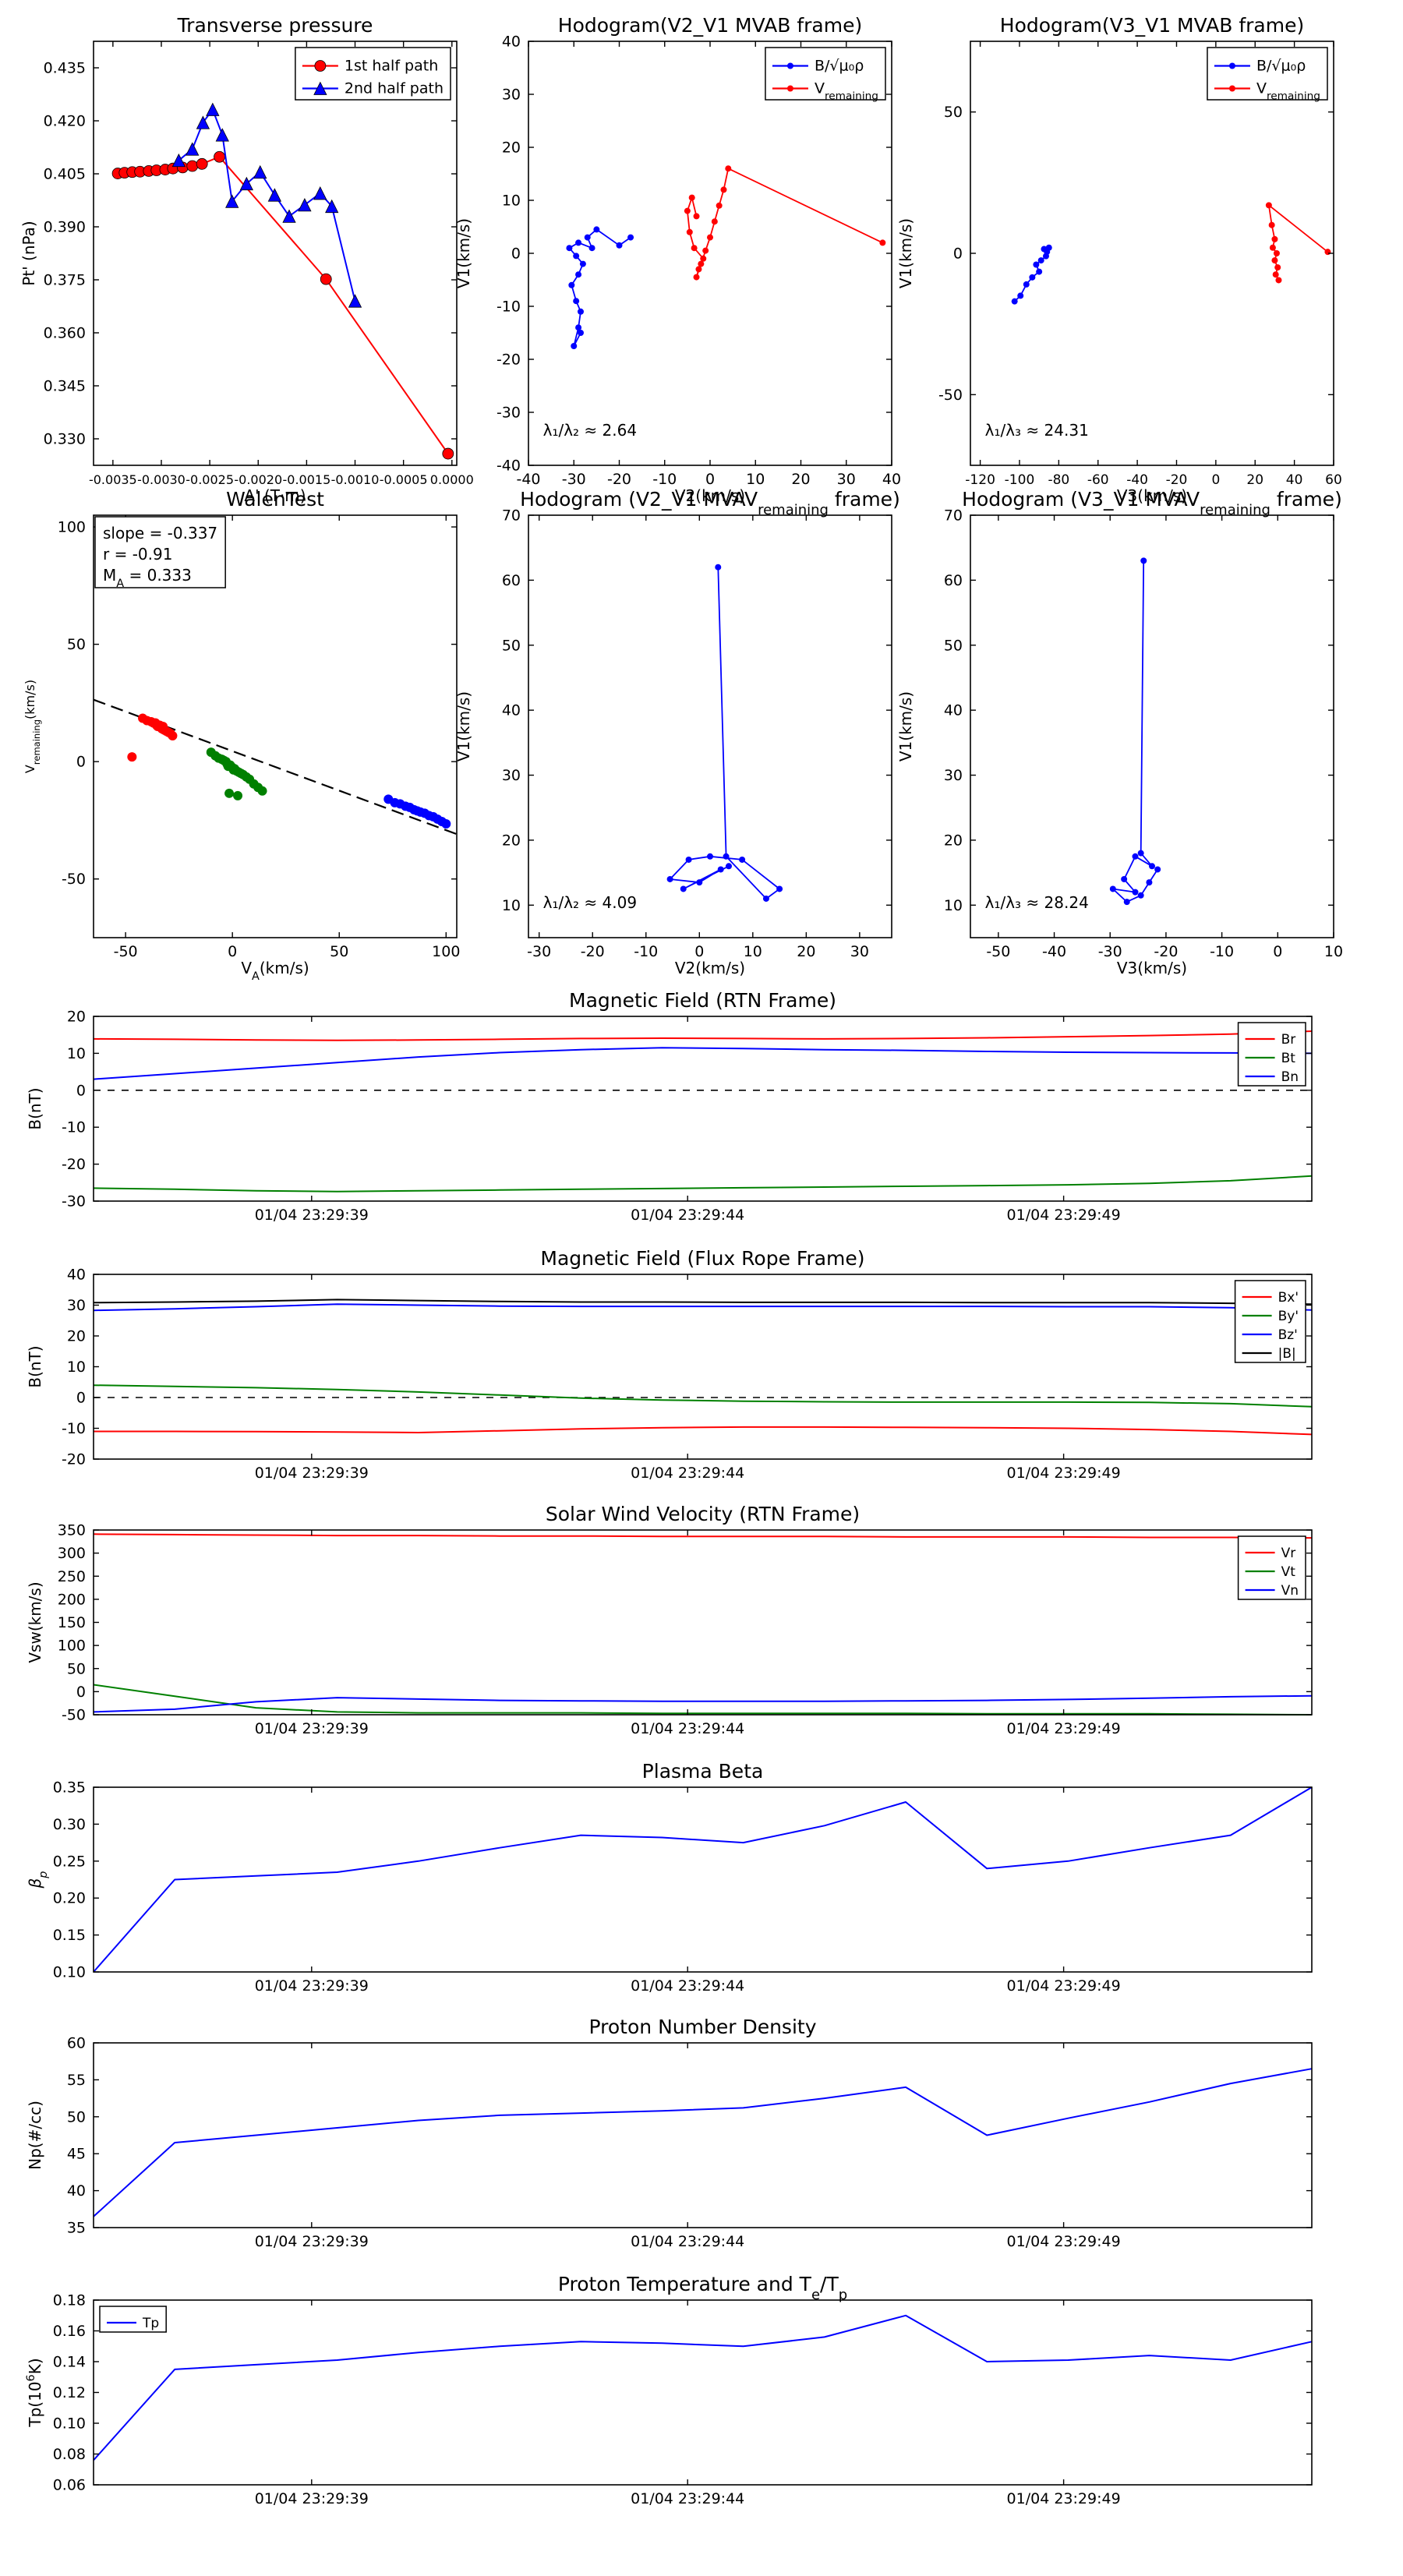 The width and height of the screenshot is (1403, 2576). What do you see at coordinates (703, 1396) in the screenshot?
I see `series-by-` at bounding box center [703, 1396].